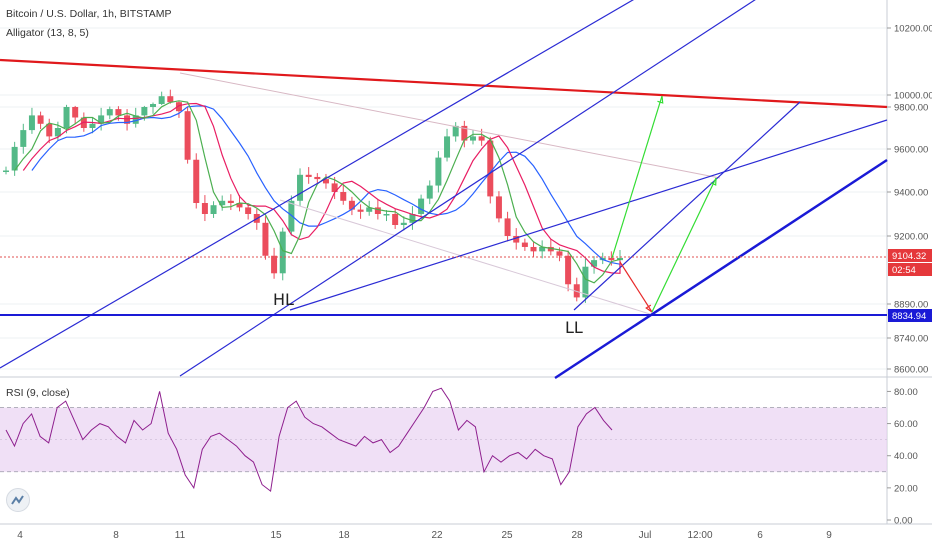  I want to click on time-tick-label: 28, so click(577, 535).